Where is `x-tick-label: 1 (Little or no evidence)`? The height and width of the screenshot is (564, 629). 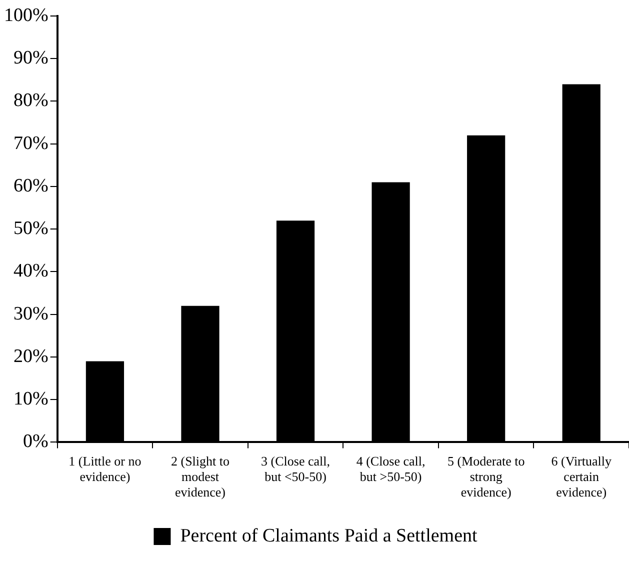
x-tick-label: 1 (Little or no evidence) is located at coordinates (105, 468).